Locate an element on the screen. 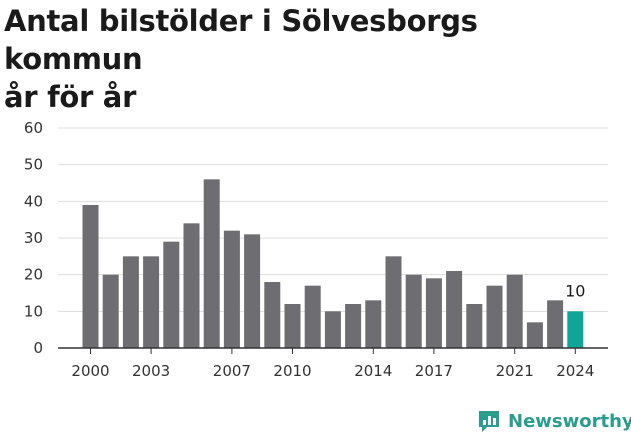  y-tick-label: 40 is located at coordinates (33, 201).